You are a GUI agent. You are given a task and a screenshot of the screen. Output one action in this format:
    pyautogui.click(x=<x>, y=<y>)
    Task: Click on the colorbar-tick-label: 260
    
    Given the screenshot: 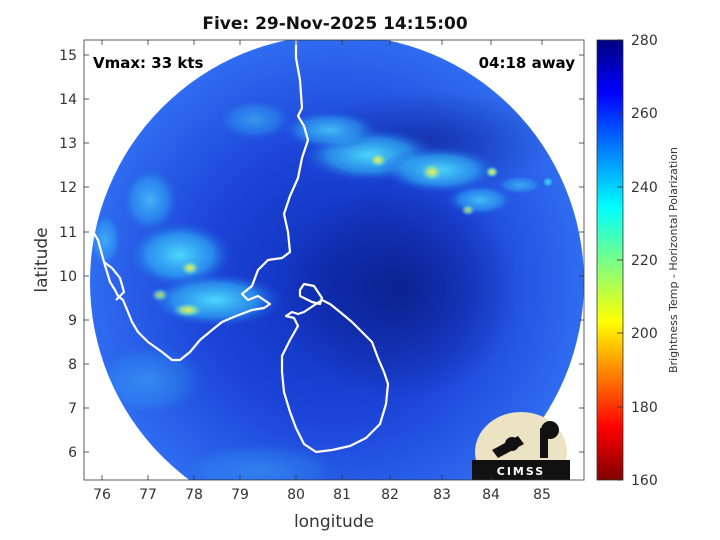 What is the action you would take?
    pyautogui.click(x=644, y=114)
    